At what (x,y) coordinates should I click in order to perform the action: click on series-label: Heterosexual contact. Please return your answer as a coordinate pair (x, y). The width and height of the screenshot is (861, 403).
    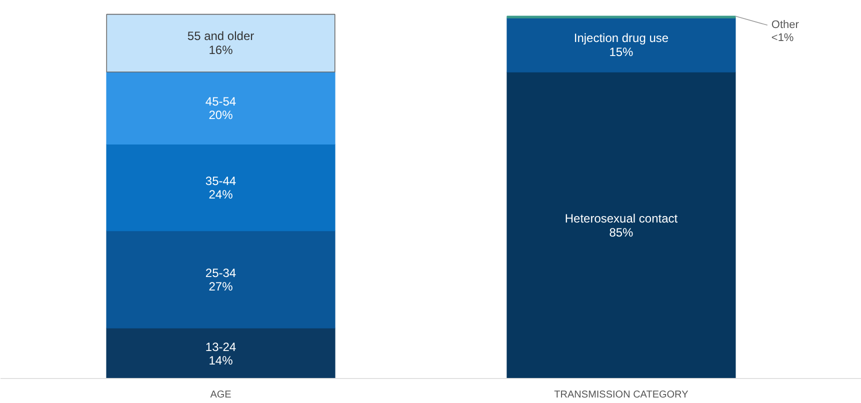
    Looking at the image, I should click on (621, 218).